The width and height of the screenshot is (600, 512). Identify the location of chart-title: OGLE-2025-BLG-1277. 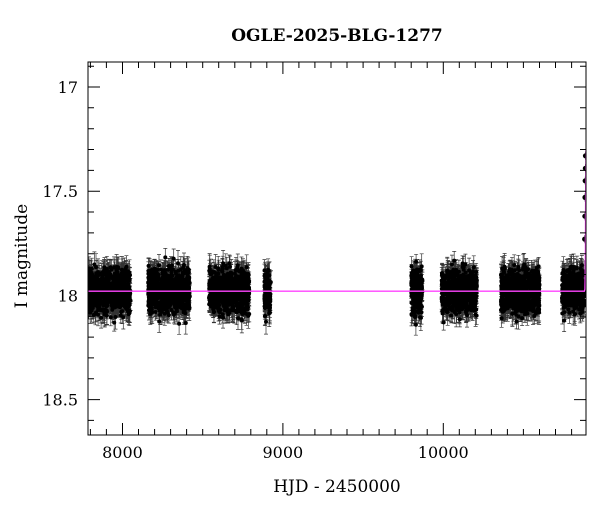
(337, 36).